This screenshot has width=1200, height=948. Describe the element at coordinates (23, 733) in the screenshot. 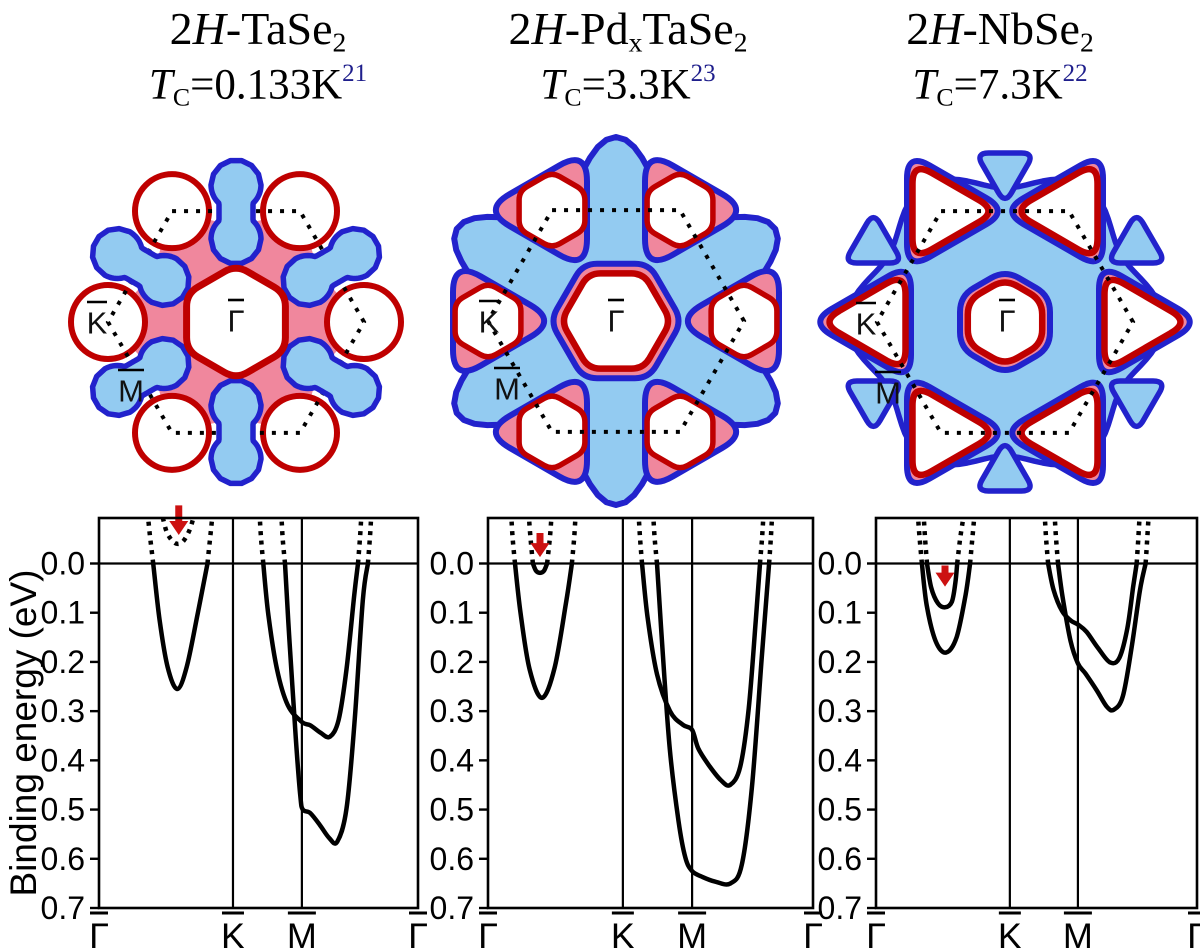

I see `y-axis-title: Binding energy (eV)` at that location.